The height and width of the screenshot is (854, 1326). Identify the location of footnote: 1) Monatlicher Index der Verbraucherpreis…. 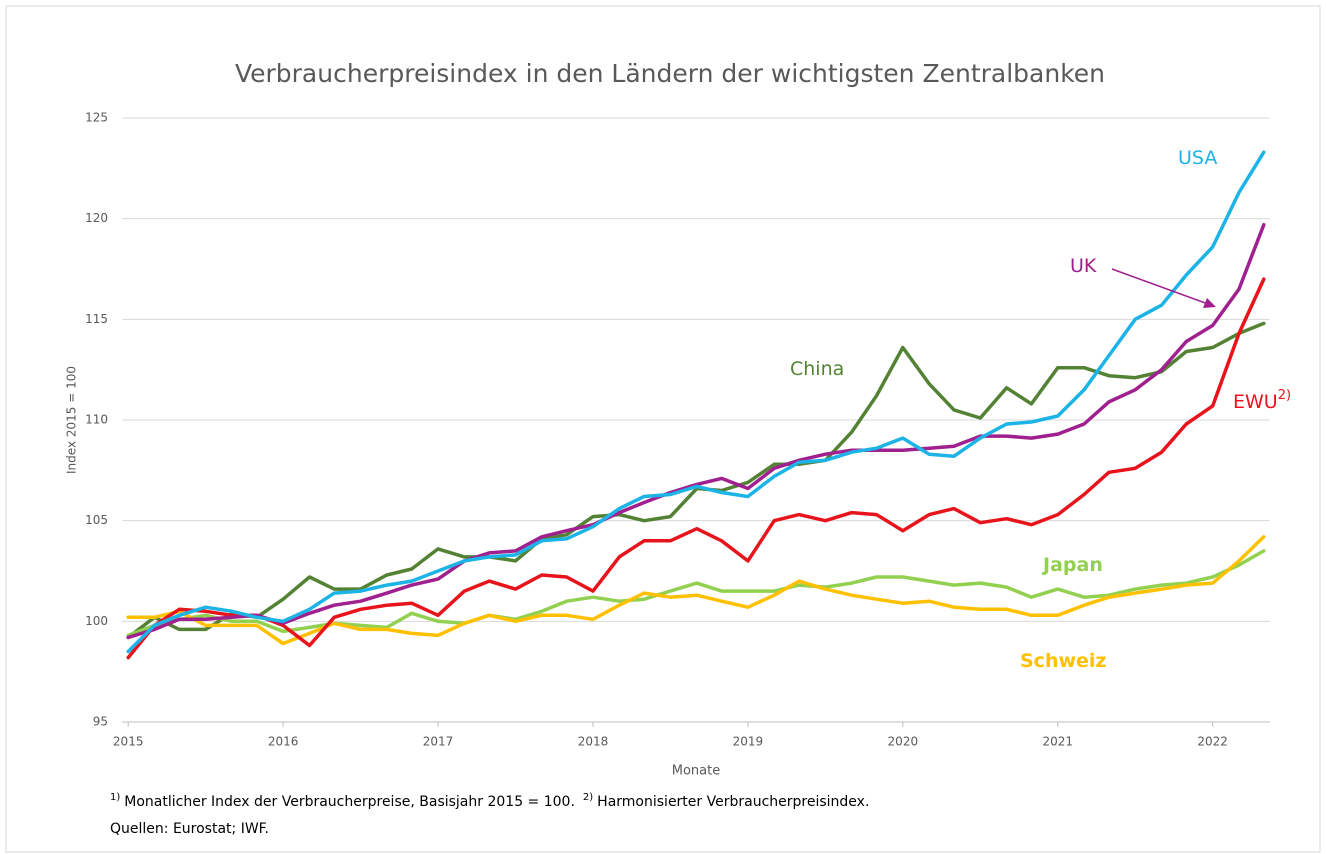
(489, 801).